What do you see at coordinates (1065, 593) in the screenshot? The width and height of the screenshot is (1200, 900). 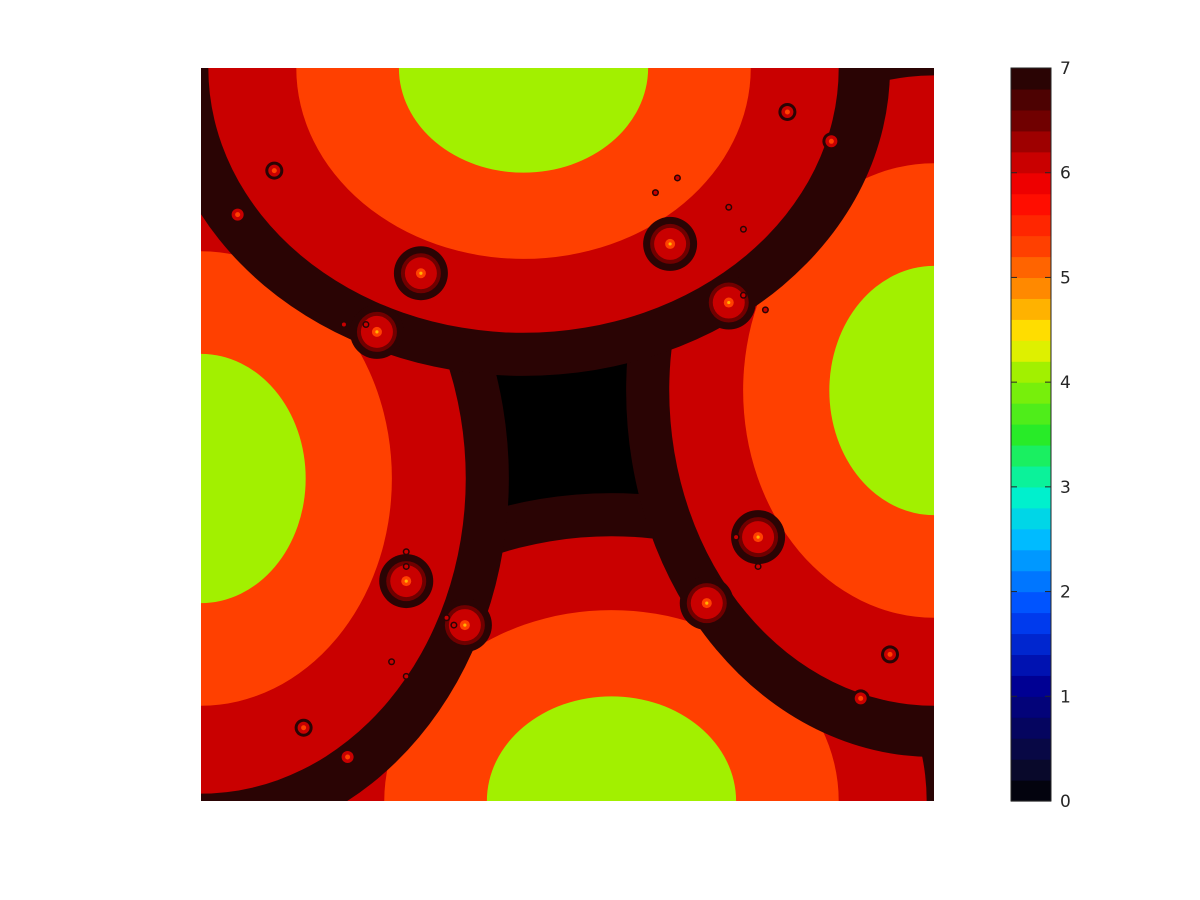 I see `colorbar-tick-label: 2` at bounding box center [1065, 593].